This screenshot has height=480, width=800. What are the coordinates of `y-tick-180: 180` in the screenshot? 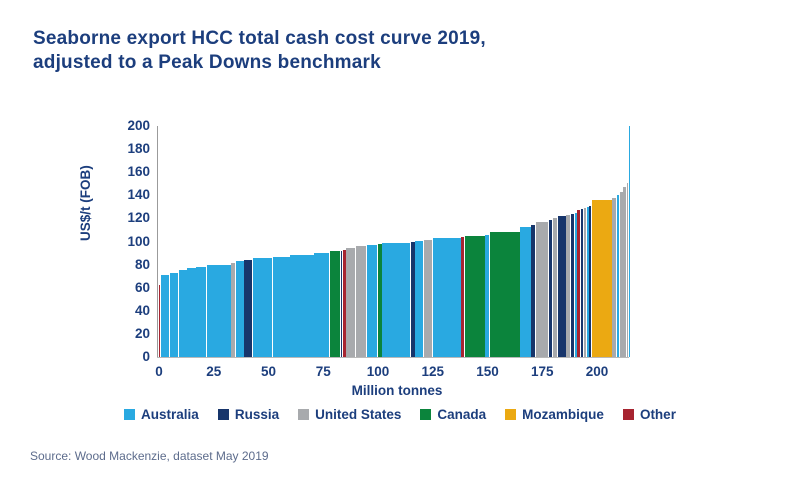 It's located at (138, 149).